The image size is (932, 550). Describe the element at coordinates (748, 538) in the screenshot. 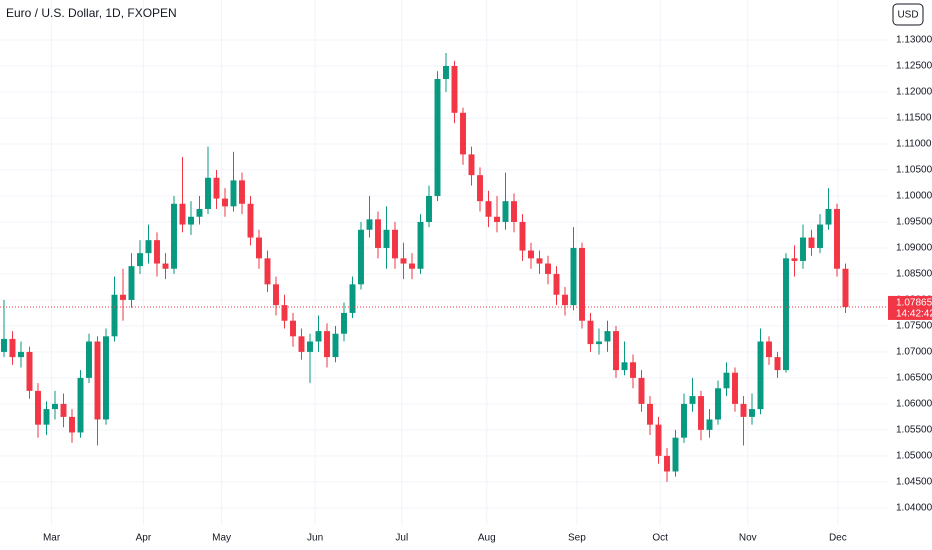

I see `x-tick-label: Nov` at that location.